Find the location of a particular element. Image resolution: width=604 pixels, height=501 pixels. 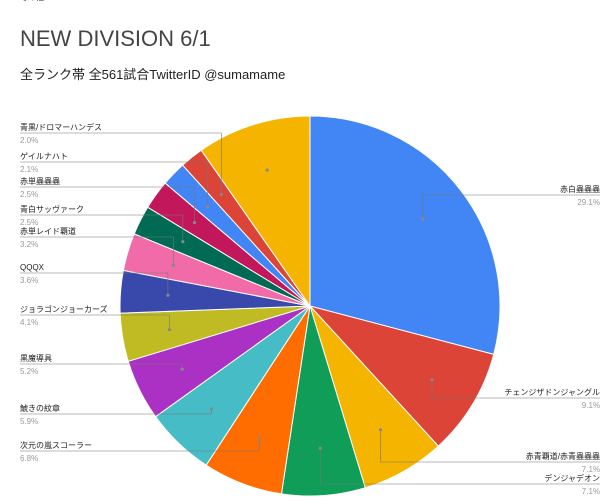

slice-label-name-10: 青白サッヴァーク is located at coordinates (52, 209).